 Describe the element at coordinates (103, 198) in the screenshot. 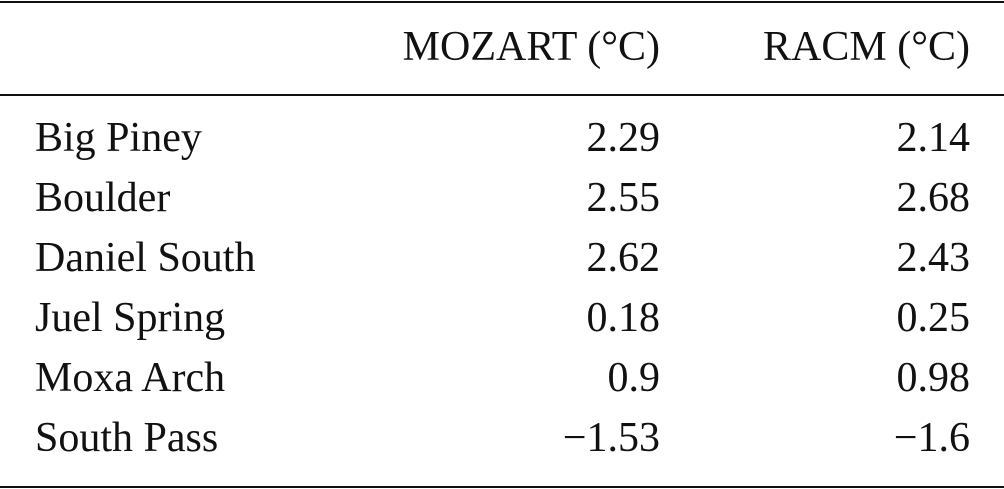

I see `row-label: Boulder` at that location.